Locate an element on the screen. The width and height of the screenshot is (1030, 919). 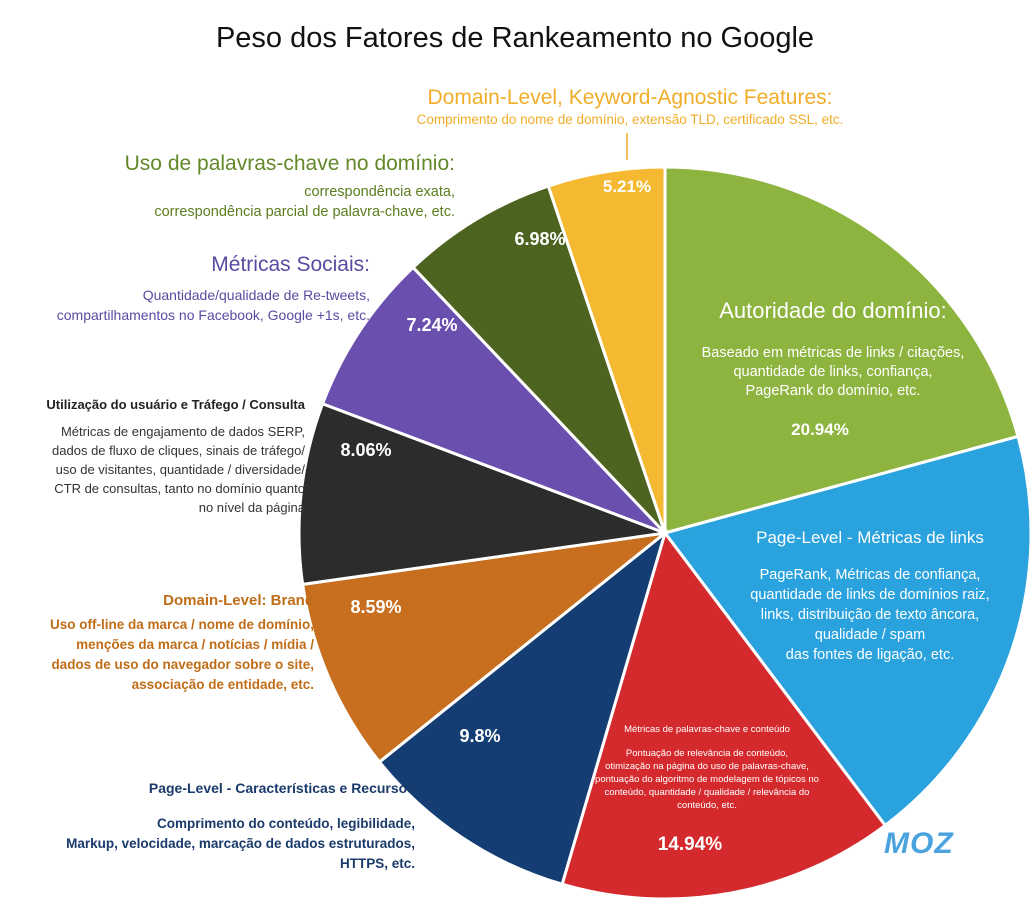
annotation-heading: Métricas Sociais: is located at coordinates (290, 264).